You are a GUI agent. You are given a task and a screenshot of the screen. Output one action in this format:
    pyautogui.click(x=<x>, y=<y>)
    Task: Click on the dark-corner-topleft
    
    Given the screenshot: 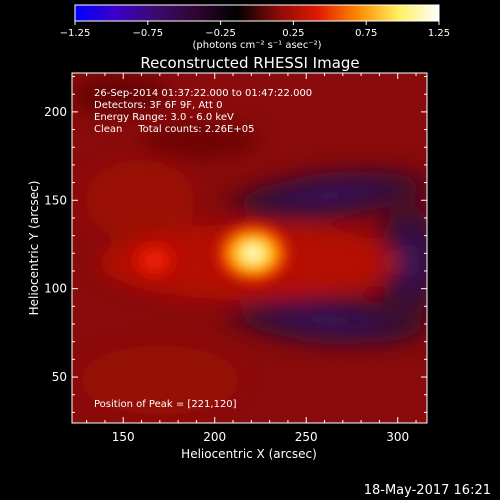 What is the action you would take?
    pyautogui.click(x=121, y=95)
    